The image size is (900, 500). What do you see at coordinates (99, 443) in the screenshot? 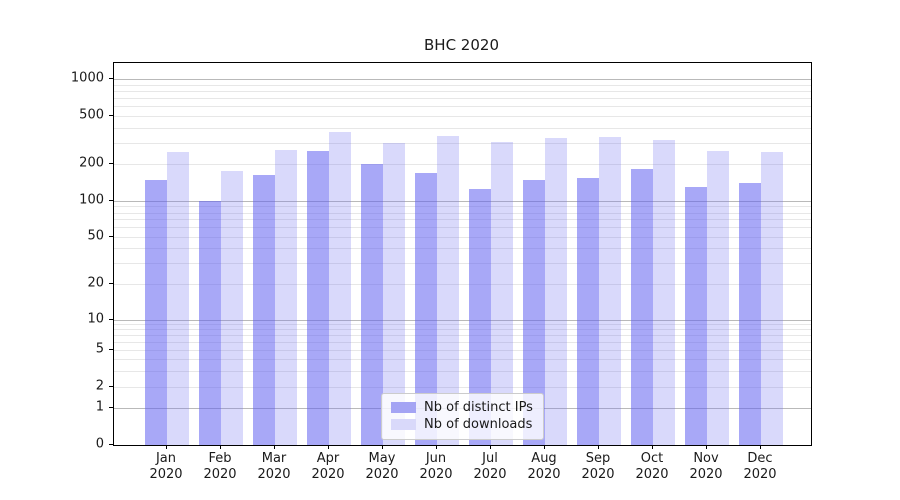
I see `y-tick-label: 0` at bounding box center [99, 443].